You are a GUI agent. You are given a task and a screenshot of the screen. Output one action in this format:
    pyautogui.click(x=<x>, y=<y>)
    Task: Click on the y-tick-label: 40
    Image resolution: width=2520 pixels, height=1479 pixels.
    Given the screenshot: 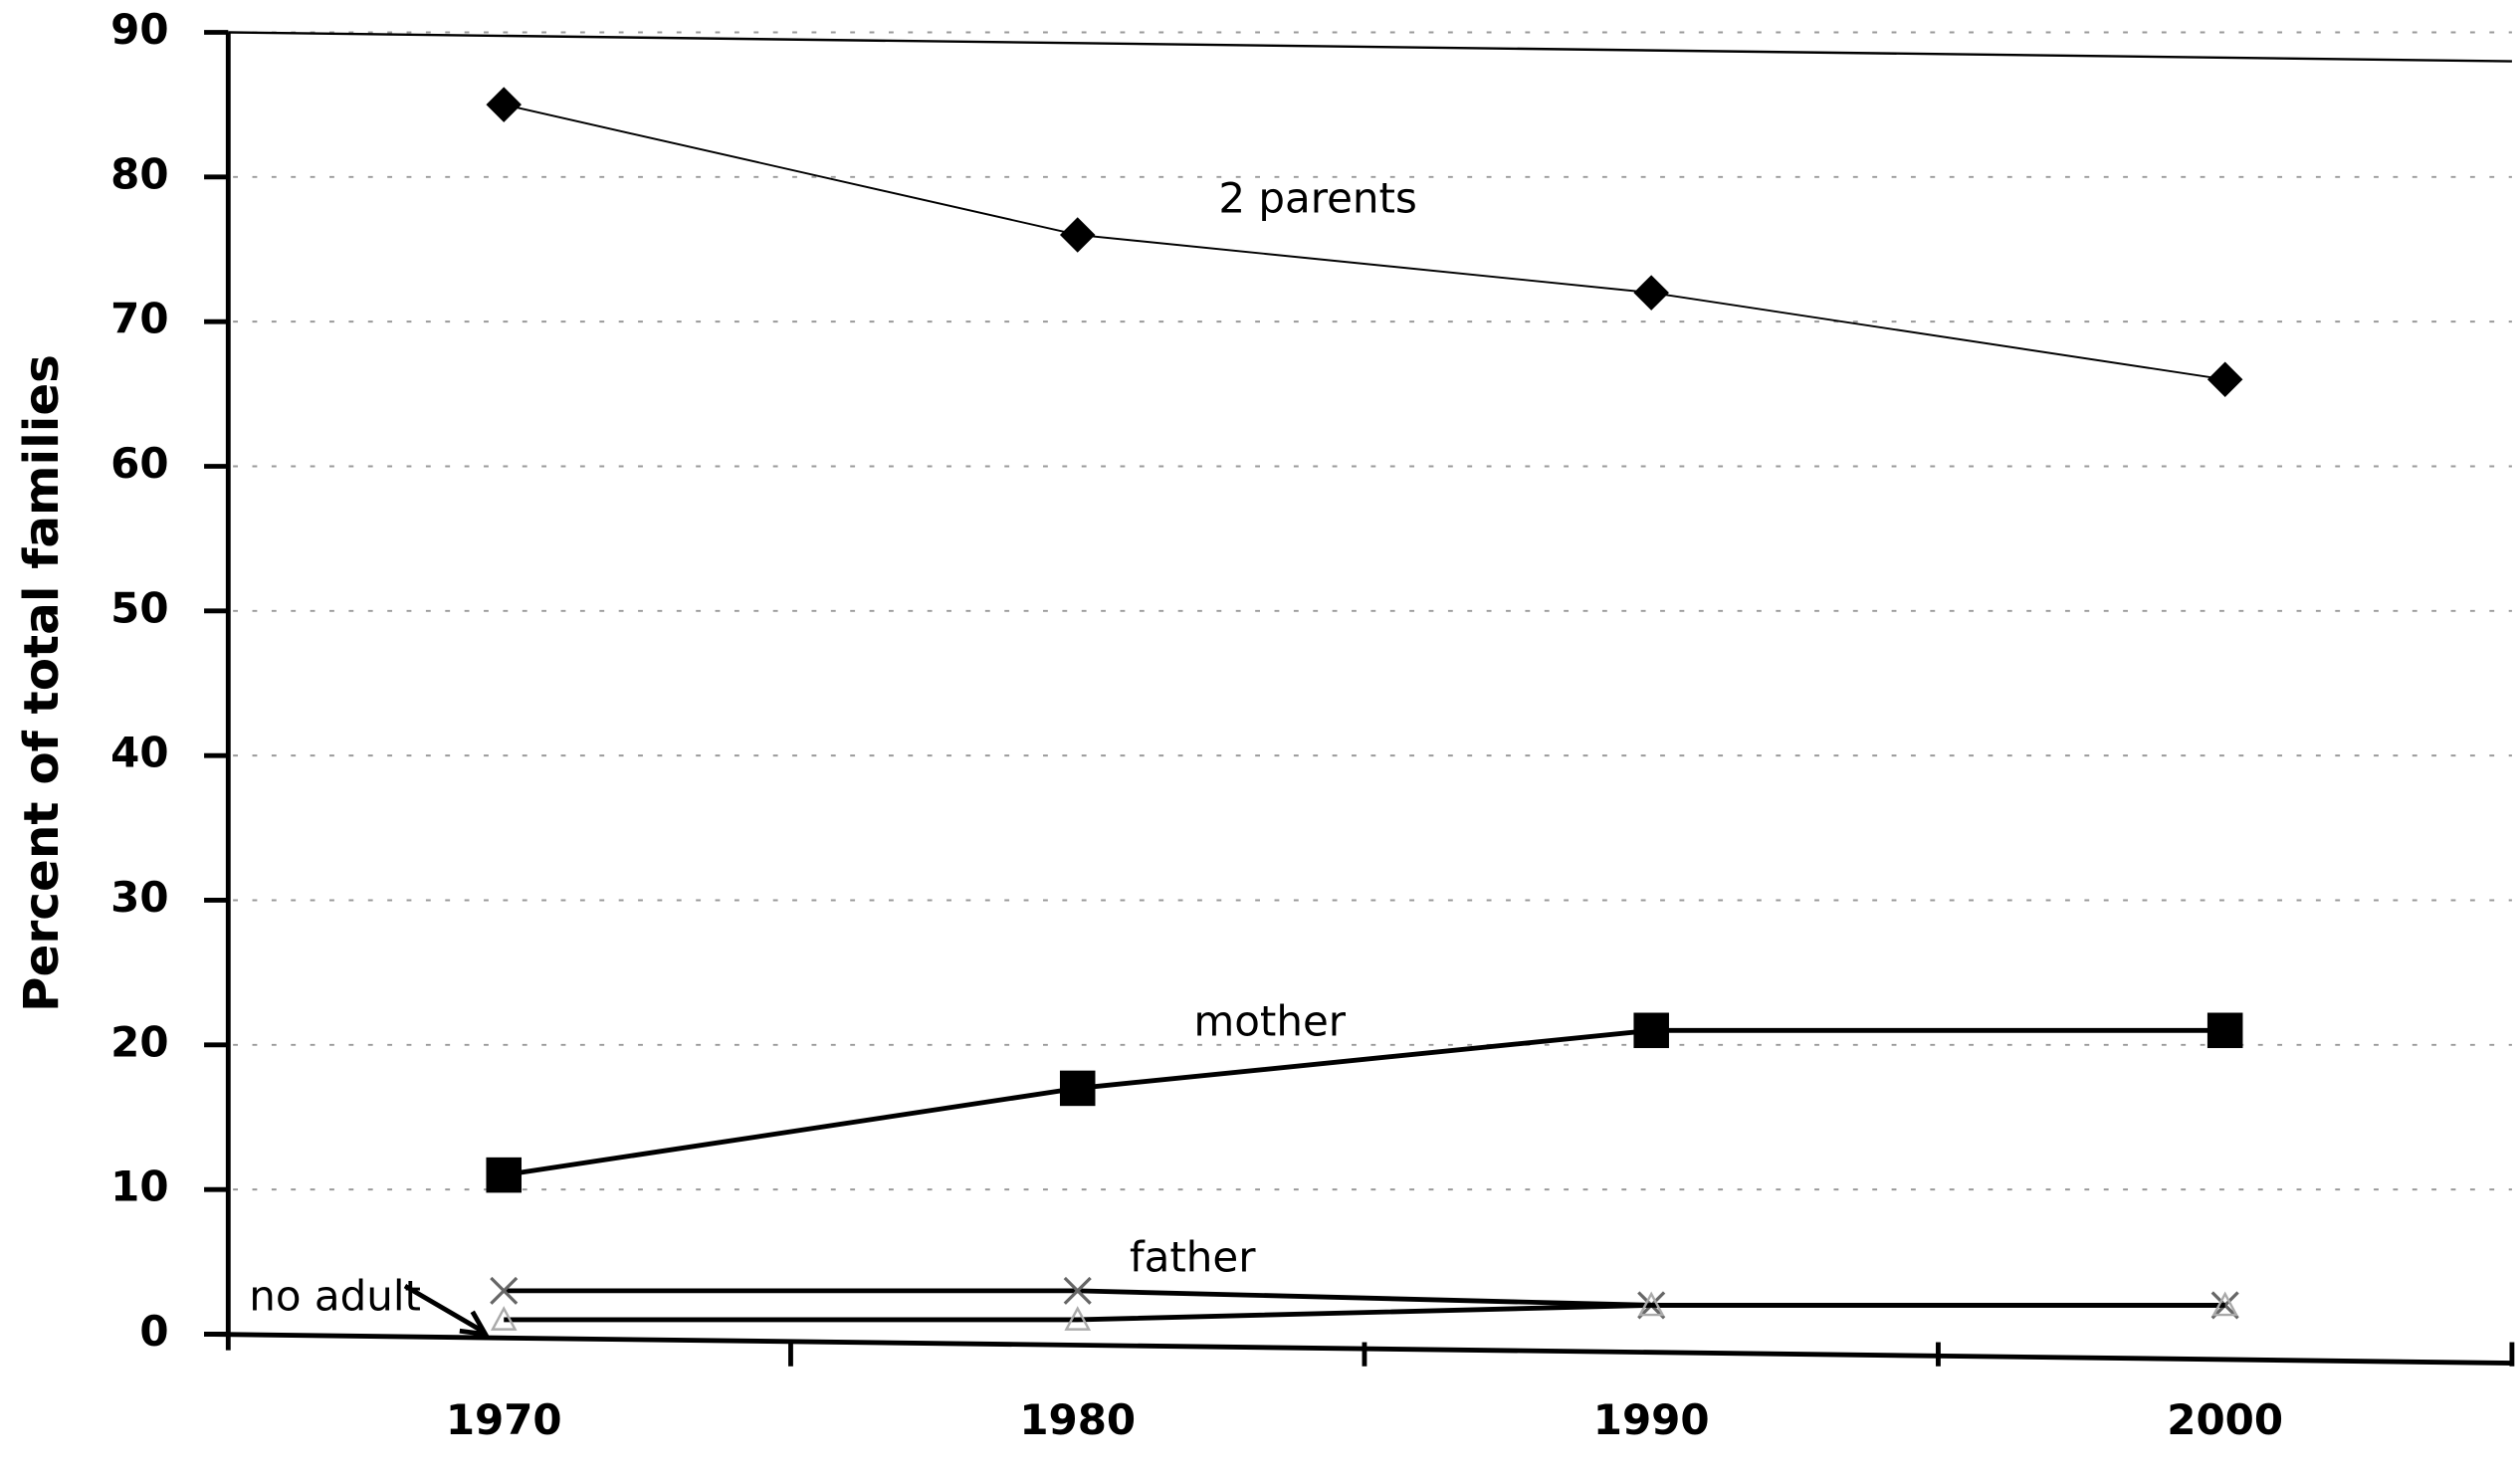 What is the action you would take?
    pyautogui.click(x=139, y=753)
    